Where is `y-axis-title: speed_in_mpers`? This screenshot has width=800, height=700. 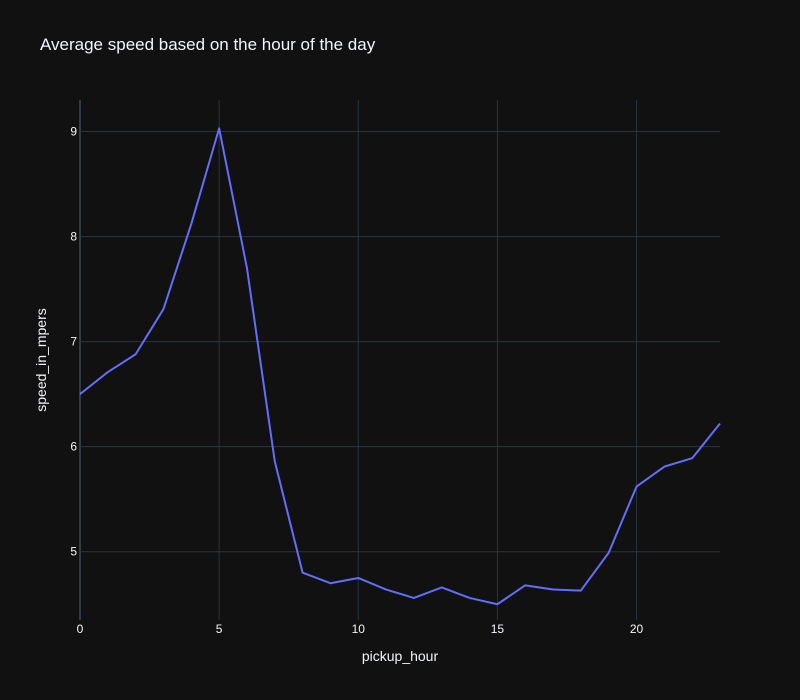
y-axis-title: speed_in_mpers is located at coordinates (41, 360).